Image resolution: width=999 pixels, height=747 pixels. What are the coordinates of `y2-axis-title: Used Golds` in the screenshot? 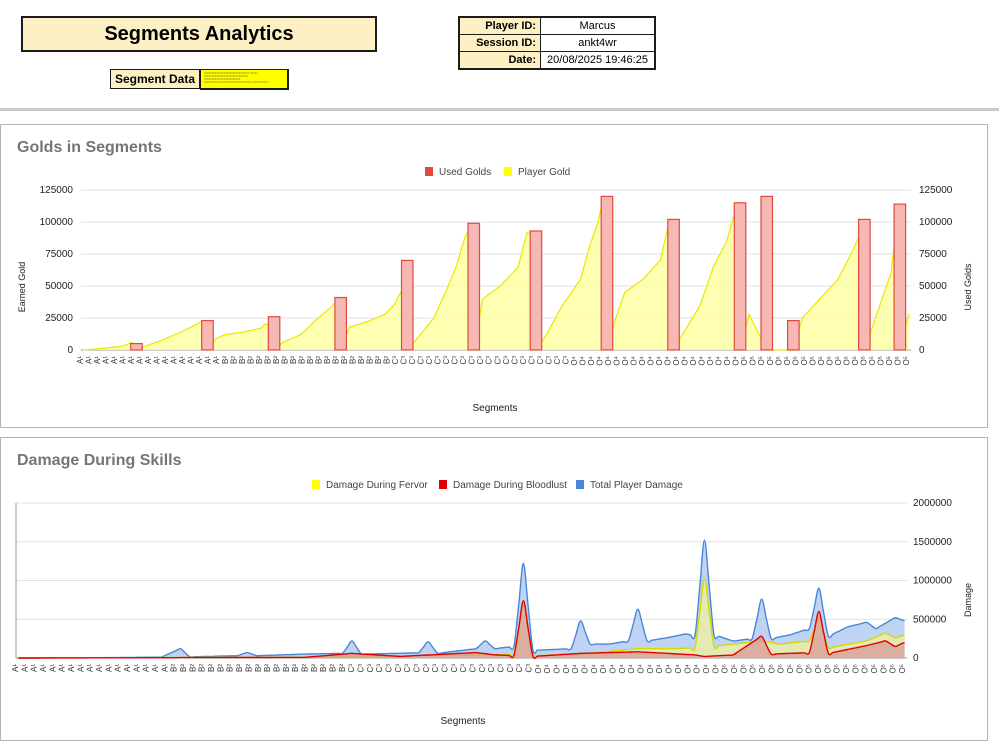 It's located at (968, 287).